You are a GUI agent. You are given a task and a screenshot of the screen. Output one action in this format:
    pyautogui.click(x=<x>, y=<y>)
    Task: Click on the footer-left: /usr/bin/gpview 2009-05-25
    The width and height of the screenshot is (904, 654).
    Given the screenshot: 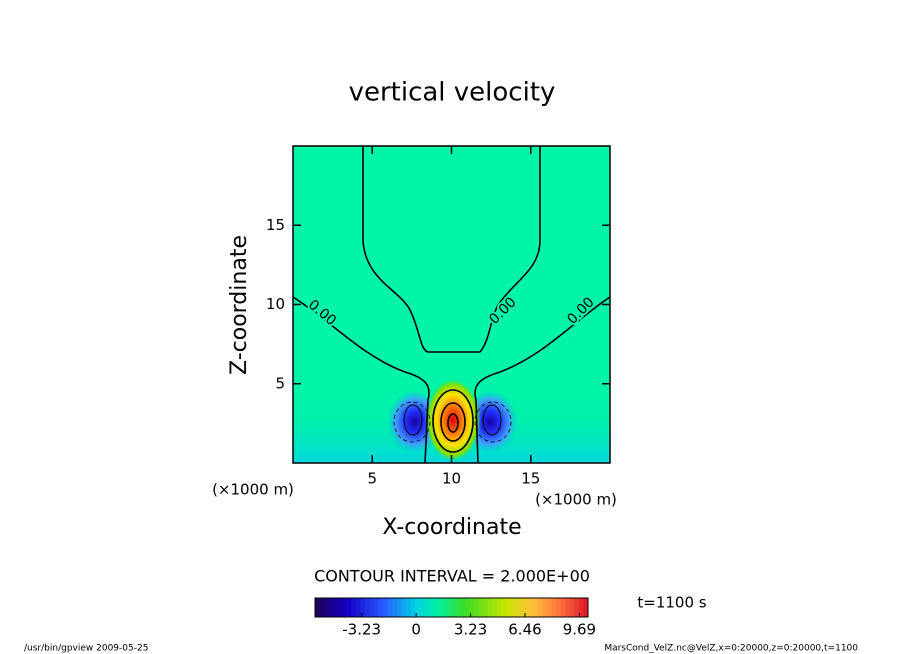 What is the action you would take?
    pyautogui.click(x=86, y=649)
    